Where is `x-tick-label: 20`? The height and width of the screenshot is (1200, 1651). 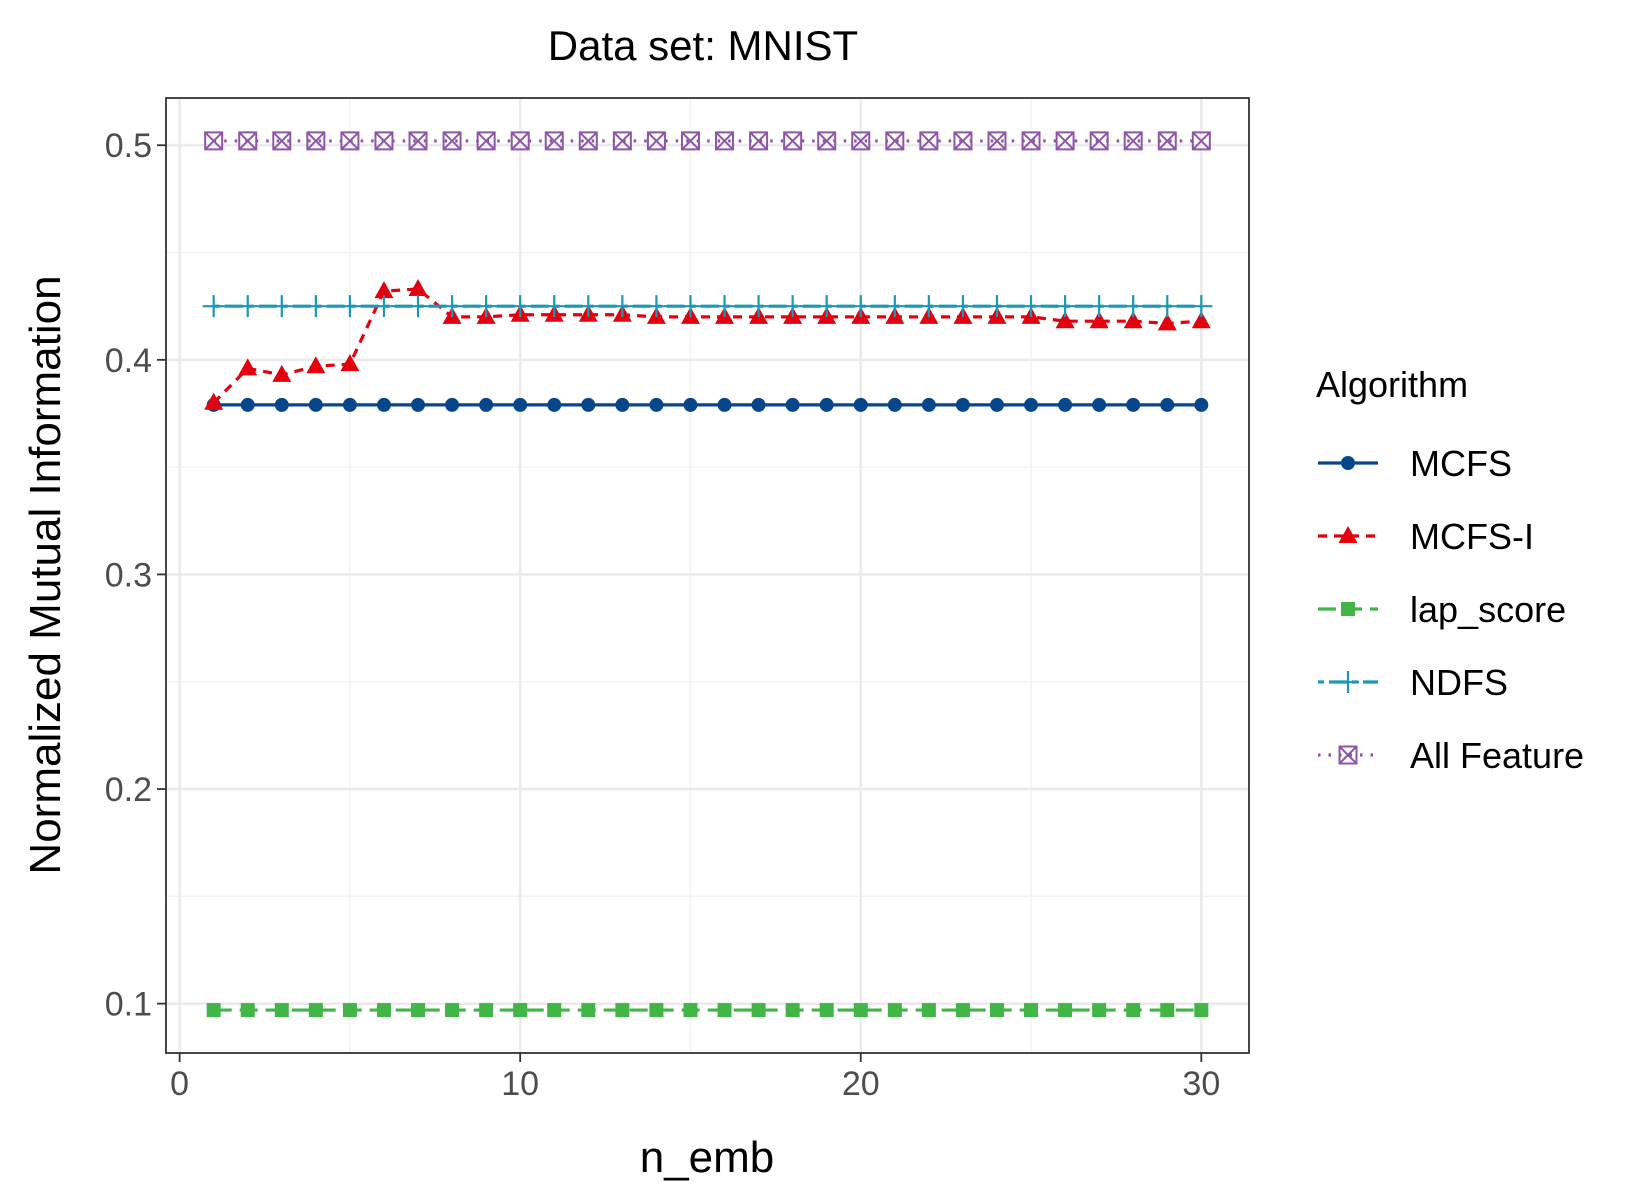 x-tick-label: 20 is located at coordinates (861, 1084).